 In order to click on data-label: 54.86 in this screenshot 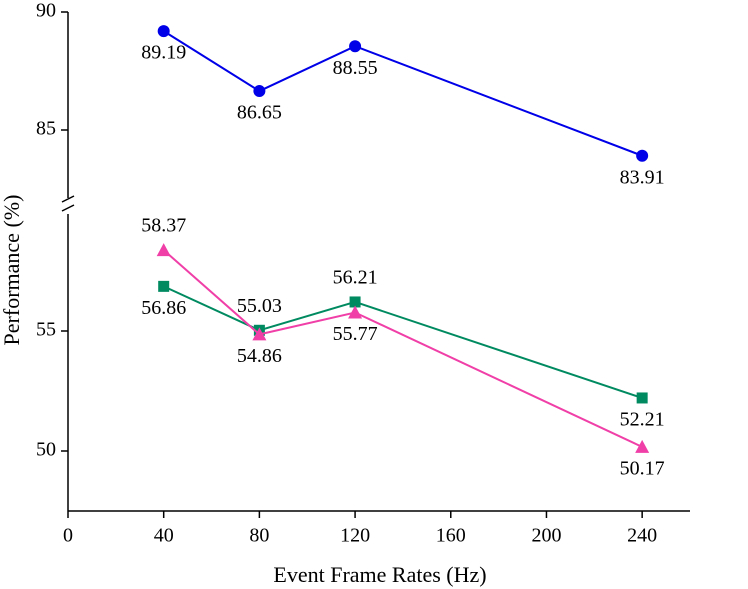, I will do `click(259, 356)`.